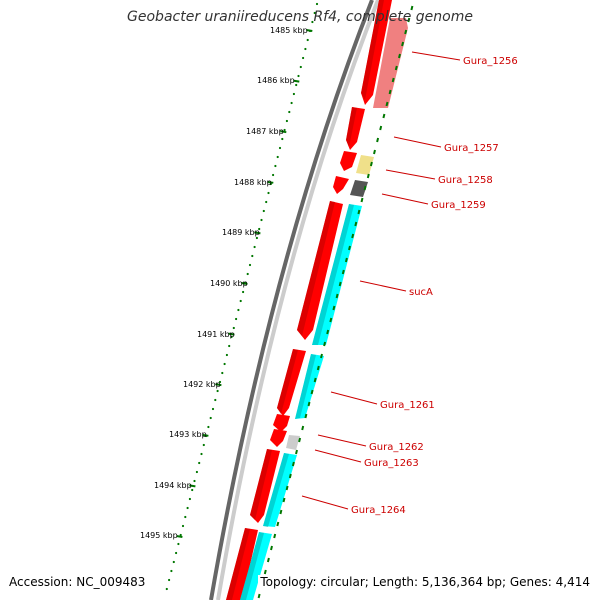  I want to click on gene-label-gura-1258: Gura_1258, so click(465, 180).